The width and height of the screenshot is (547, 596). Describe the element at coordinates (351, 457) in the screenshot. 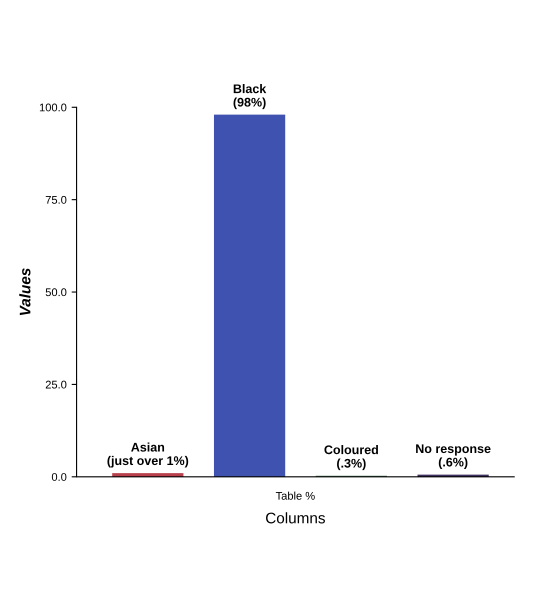

I see `data-label: Coloured (.3%)` at that location.